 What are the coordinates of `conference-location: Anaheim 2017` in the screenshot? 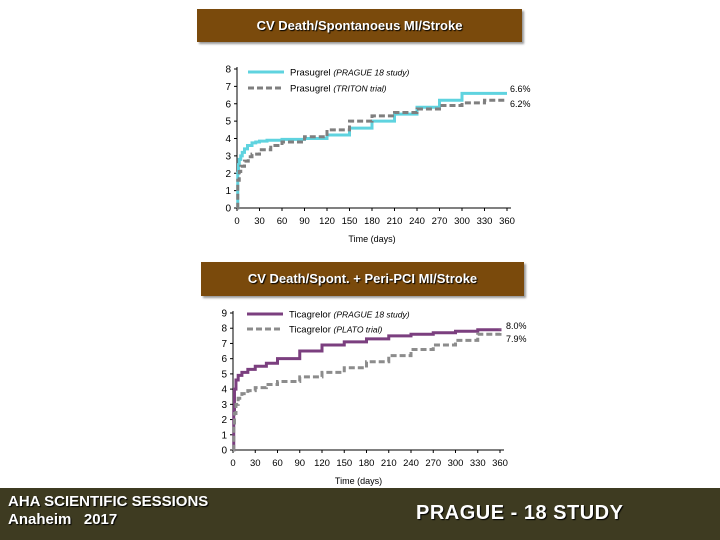 It's located at (63, 519).